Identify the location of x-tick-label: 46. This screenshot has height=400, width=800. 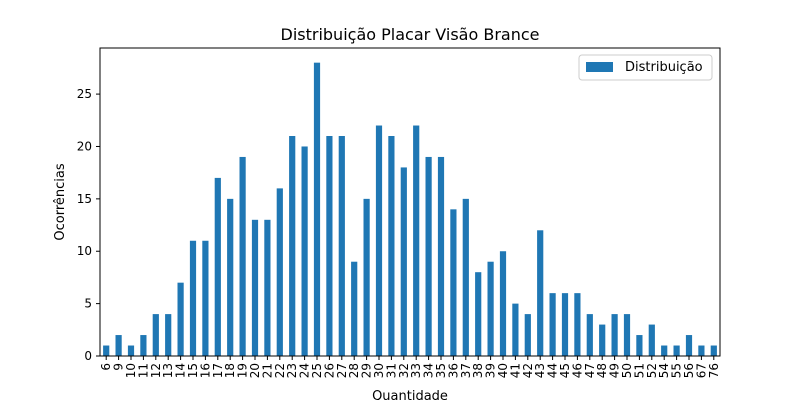
(577, 370).